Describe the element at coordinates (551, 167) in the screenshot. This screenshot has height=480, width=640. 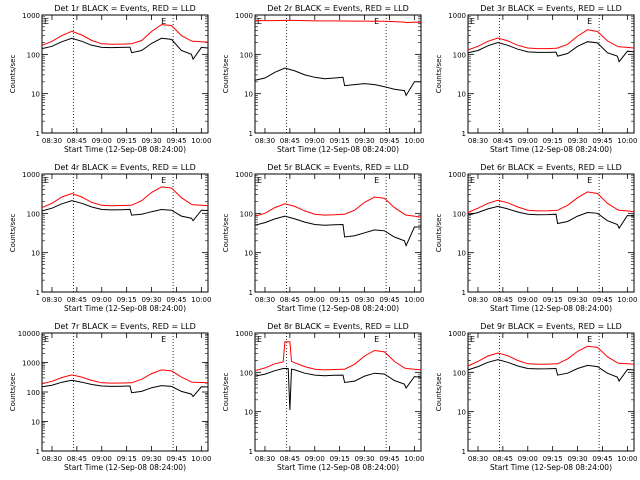
I see `panel-title: Det 6r BLACK = Events, RED = LLD` at that location.